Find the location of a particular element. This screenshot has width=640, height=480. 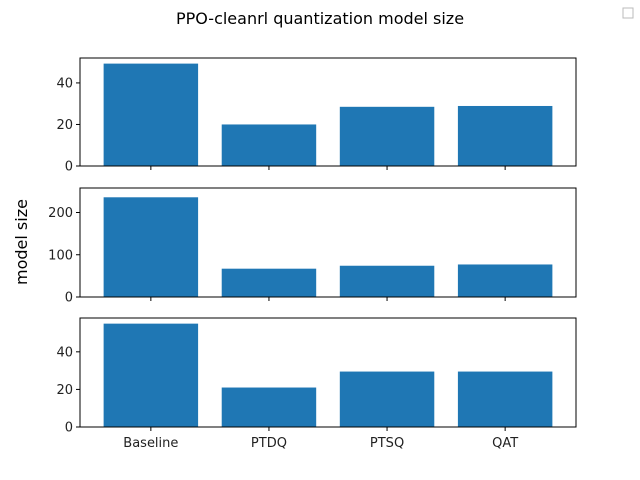

x-tick-label: PTDQ is located at coordinates (269, 443).